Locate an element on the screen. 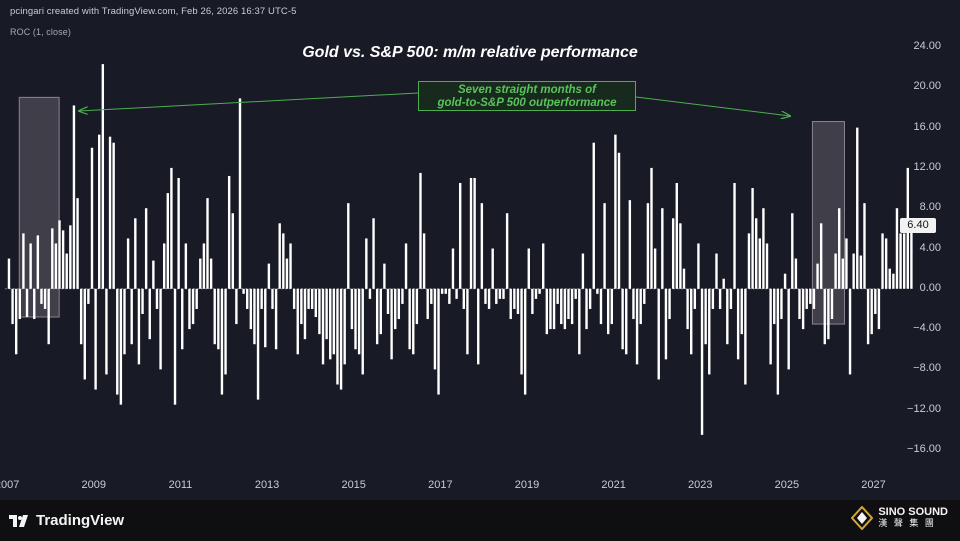 The width and height of the screenshot is (960, 541). y-tick-label: 8.00 is located at coordinates (930, 207).